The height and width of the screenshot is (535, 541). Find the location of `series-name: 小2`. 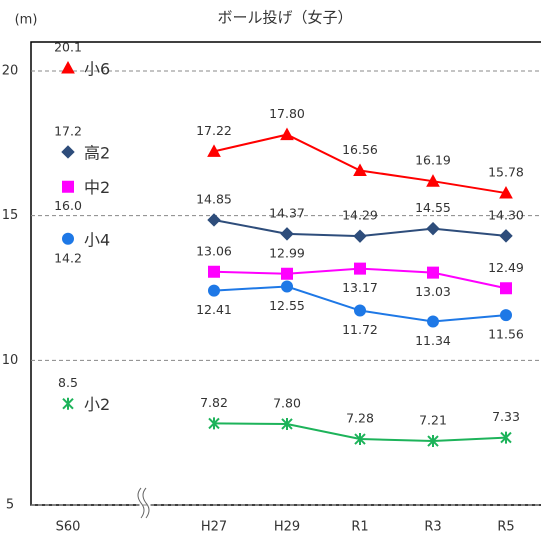

series-name: 小2 is located at coordinates (97, 404).